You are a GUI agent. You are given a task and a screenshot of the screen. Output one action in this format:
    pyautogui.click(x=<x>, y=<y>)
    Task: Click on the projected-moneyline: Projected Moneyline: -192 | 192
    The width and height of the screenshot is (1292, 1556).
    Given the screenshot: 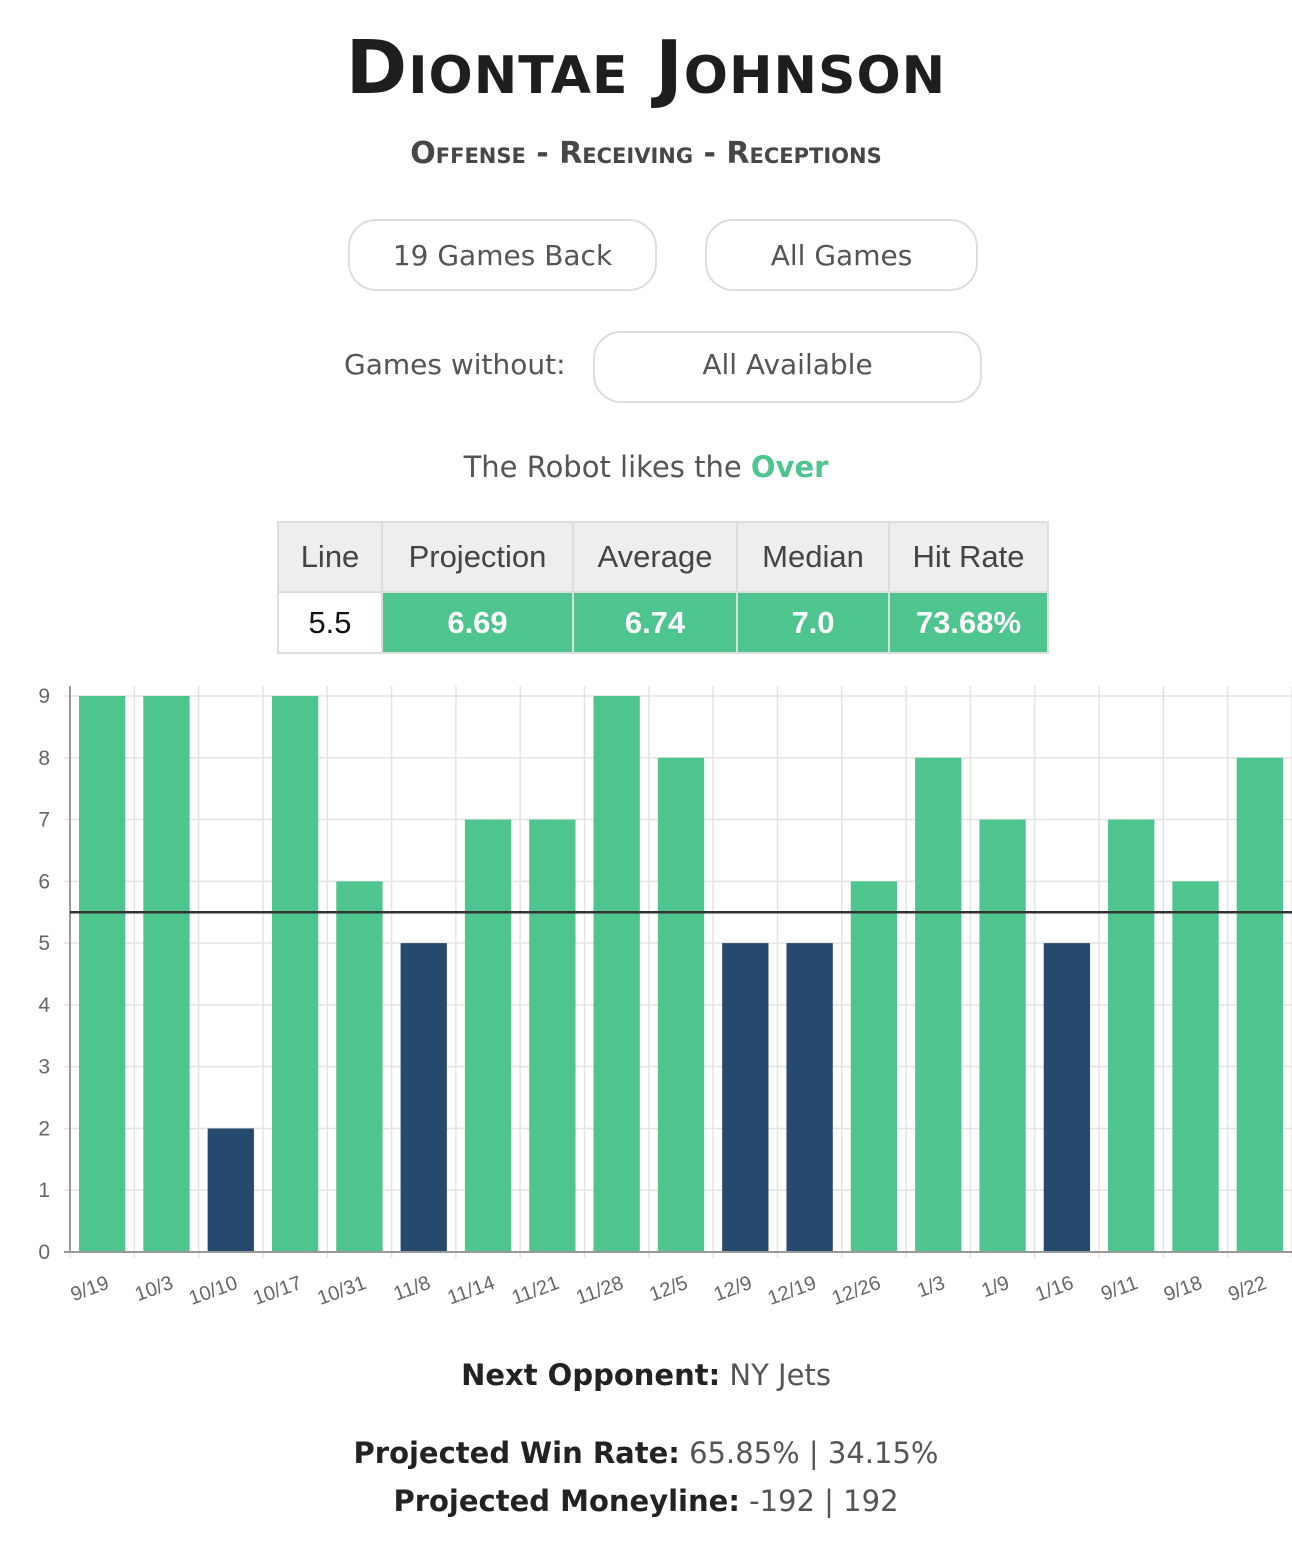 What is the action you would take?
    pyautogui.click(x=646, y=1501)
    